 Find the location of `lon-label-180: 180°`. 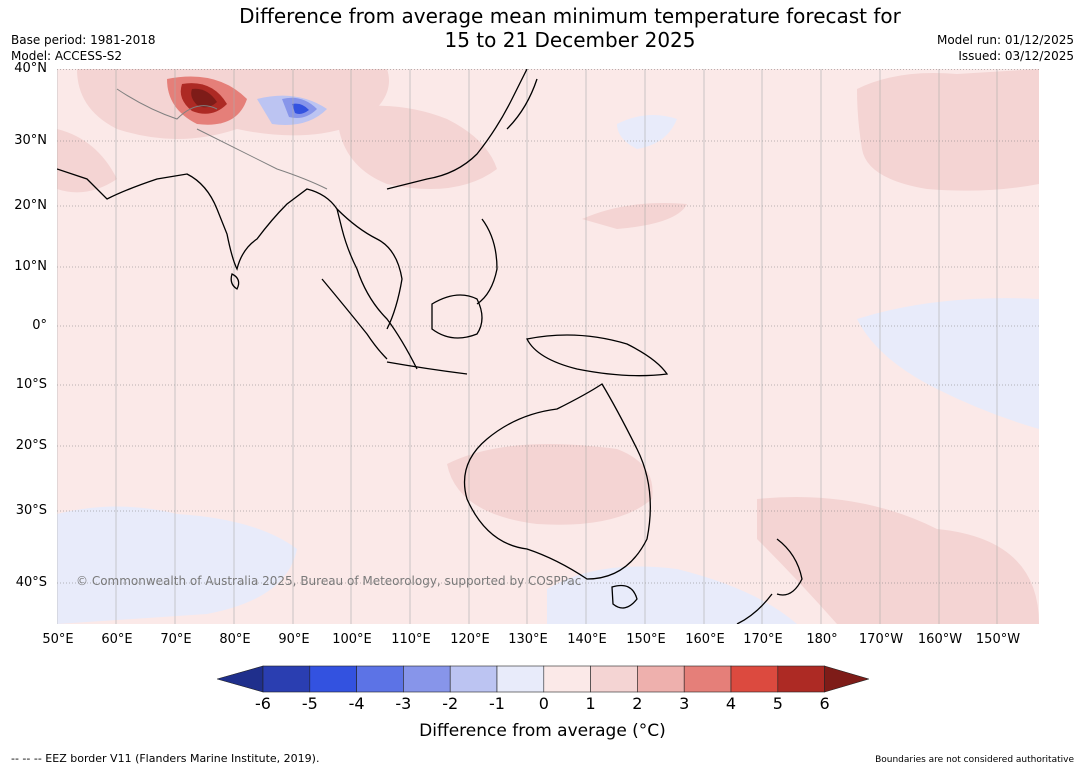

lon-label-180: 180° is located at coordinates (822, 639).